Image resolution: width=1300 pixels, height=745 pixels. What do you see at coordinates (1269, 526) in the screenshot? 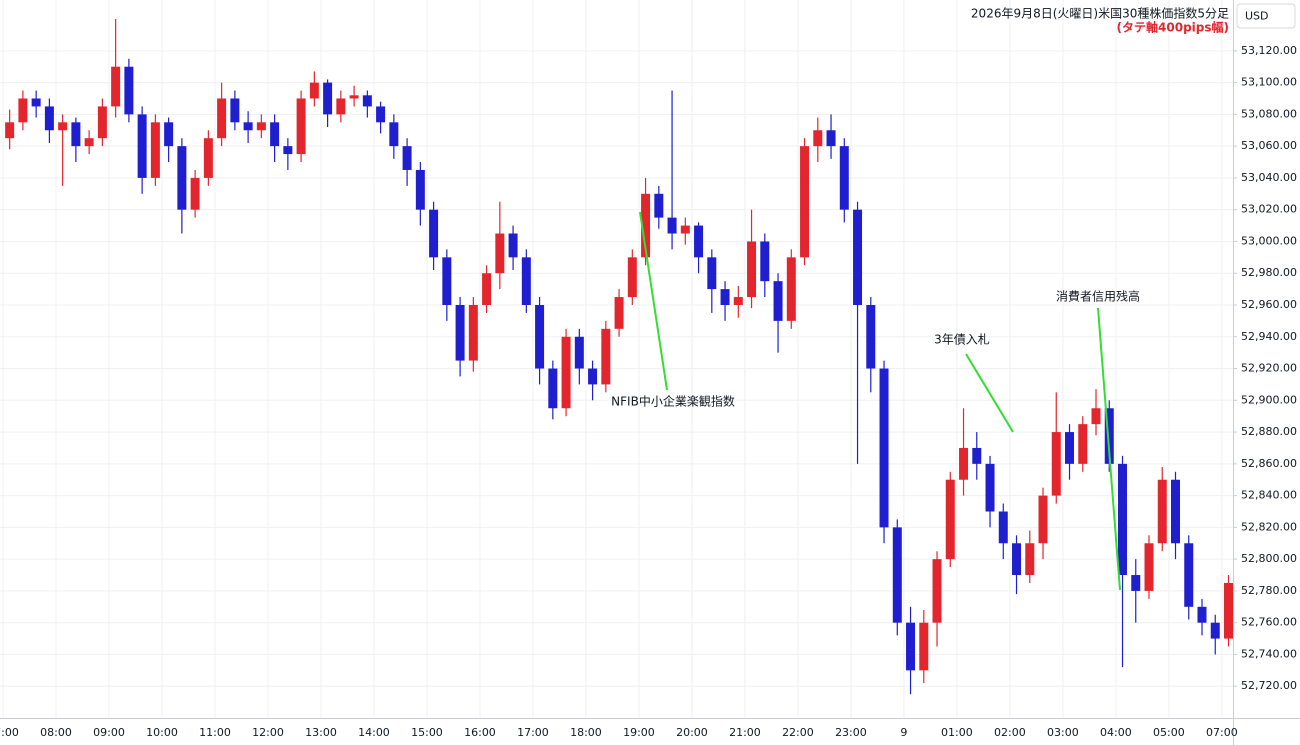
I see `y-tick-label: 52,820.00` at bounding box center [1269, 526].